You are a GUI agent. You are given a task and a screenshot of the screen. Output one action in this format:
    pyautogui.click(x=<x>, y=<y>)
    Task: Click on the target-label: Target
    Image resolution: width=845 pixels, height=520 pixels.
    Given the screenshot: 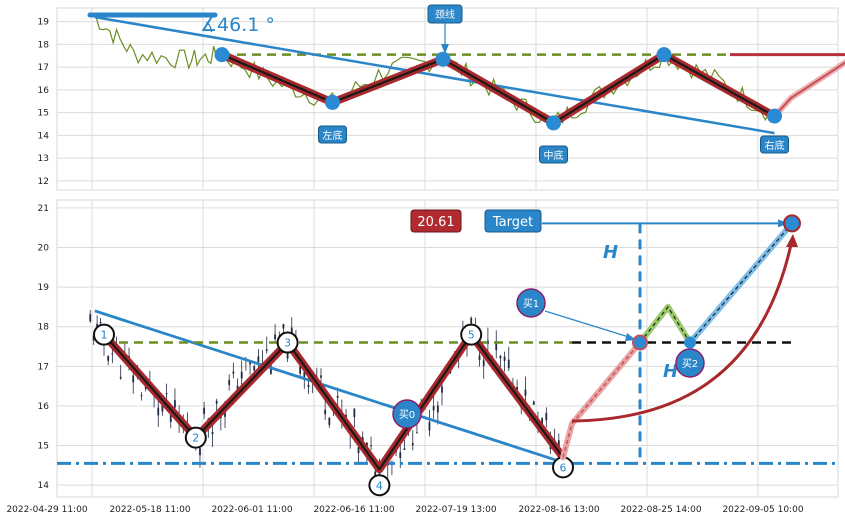 What is the action you would take?
    pyautogui.click(x=512, y=222)
    